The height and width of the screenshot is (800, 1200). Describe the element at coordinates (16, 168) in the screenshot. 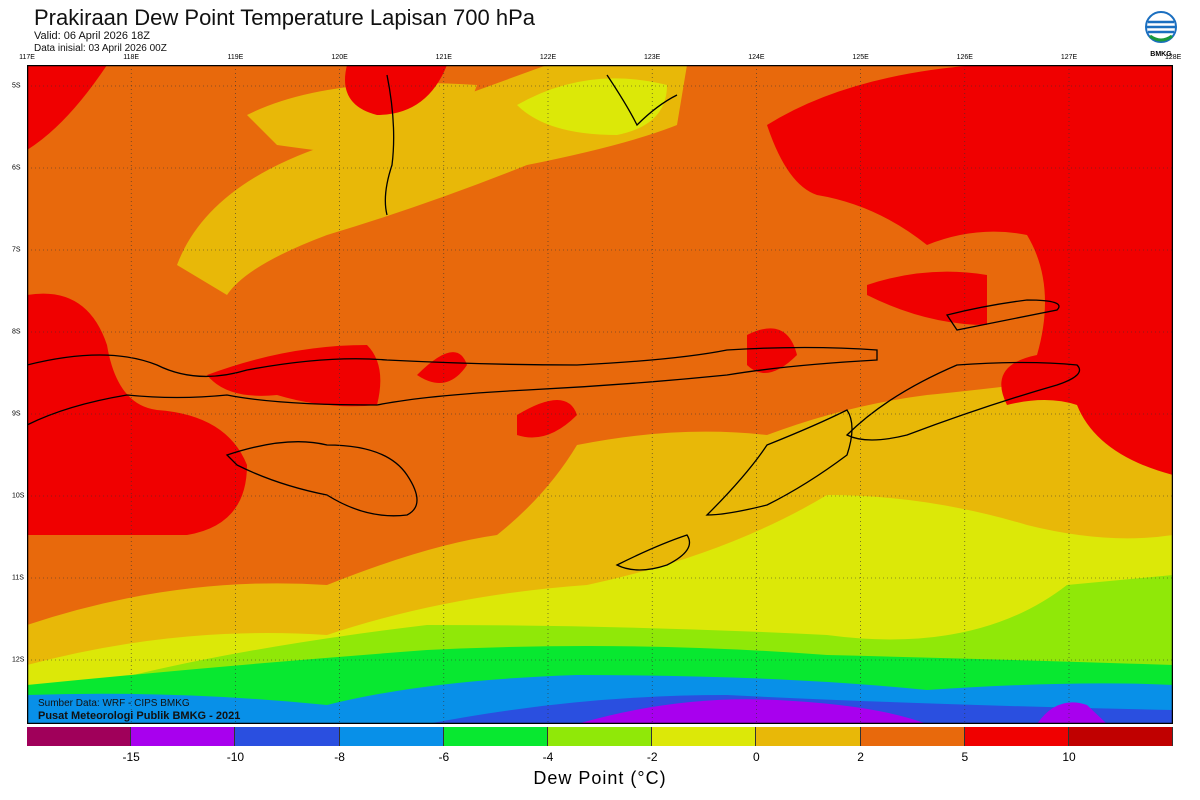

I see `lat-label: 6S` at that location.